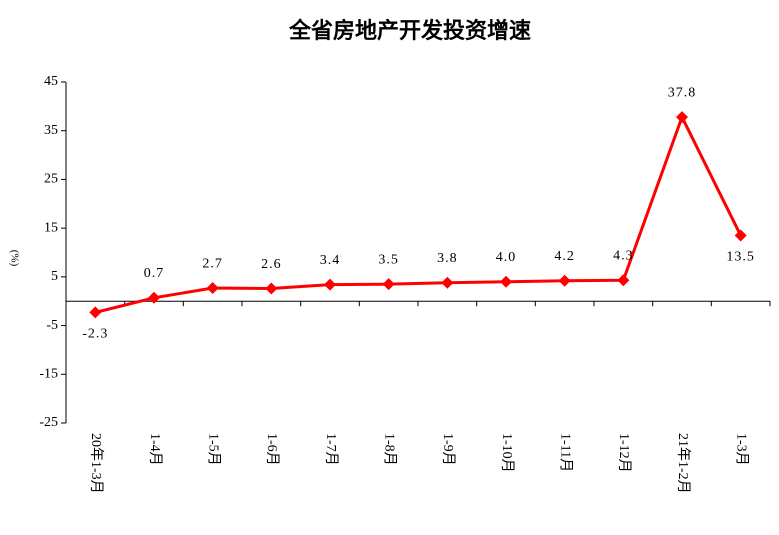 This screenshot has height=535, width=779. What do you see at coordinates (507, 453) in the screenshot?
I see `x-tick-label: 1-10月` at bounding box center [507, 453].